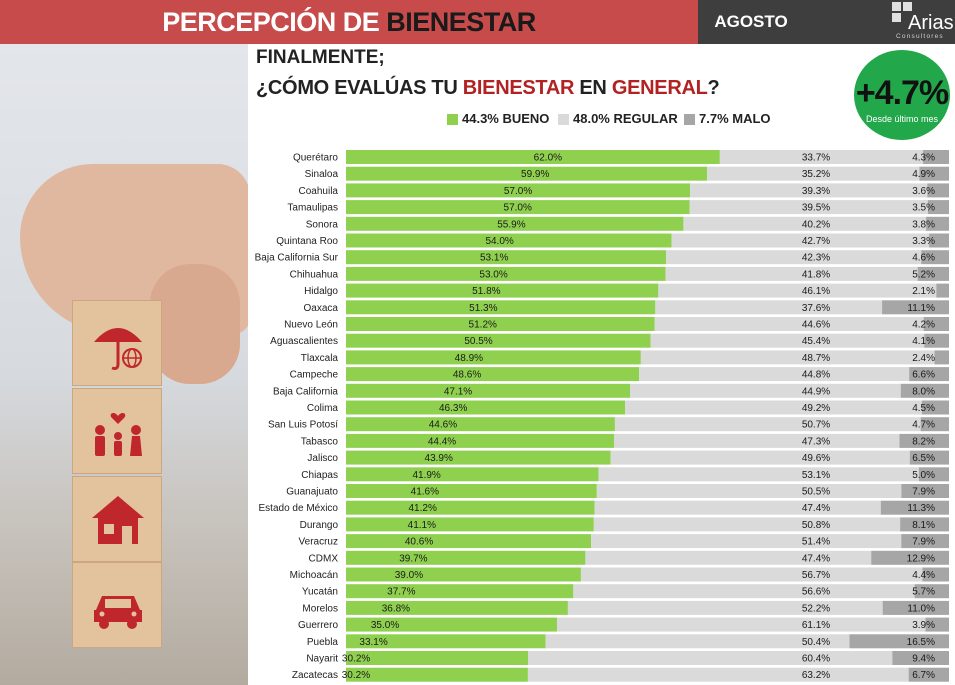 The image size is (955, 685). I want to click on data-label-regular: 48.7%, so click(816, 358).